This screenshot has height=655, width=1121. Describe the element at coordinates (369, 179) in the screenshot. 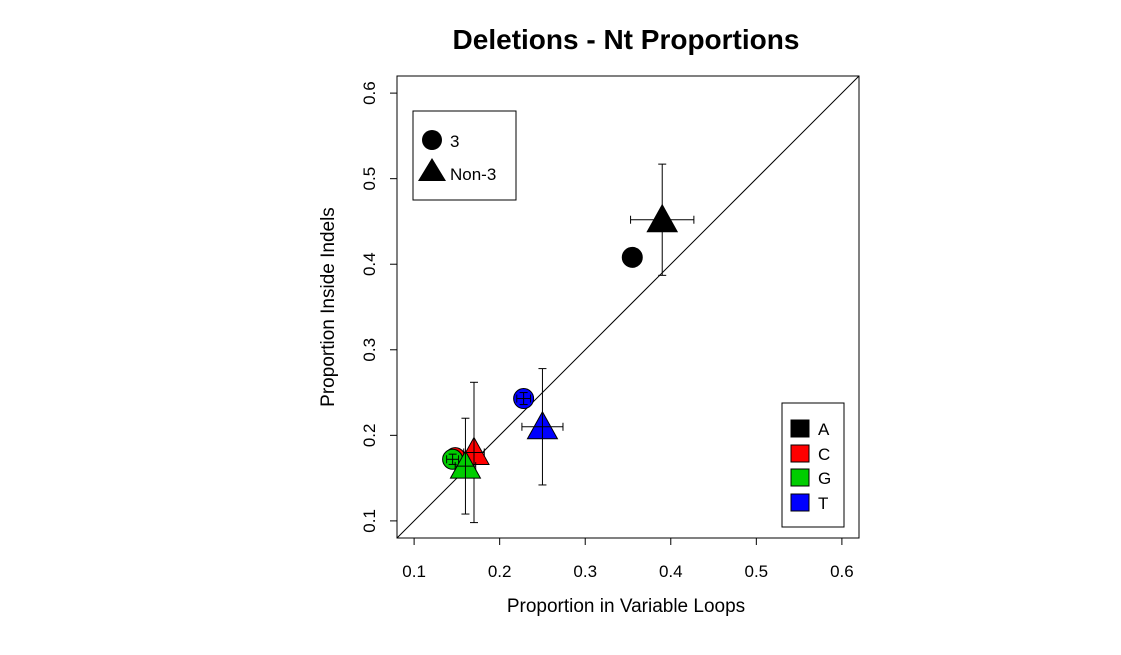

I see `y-tick-label: 0.5` at that location.